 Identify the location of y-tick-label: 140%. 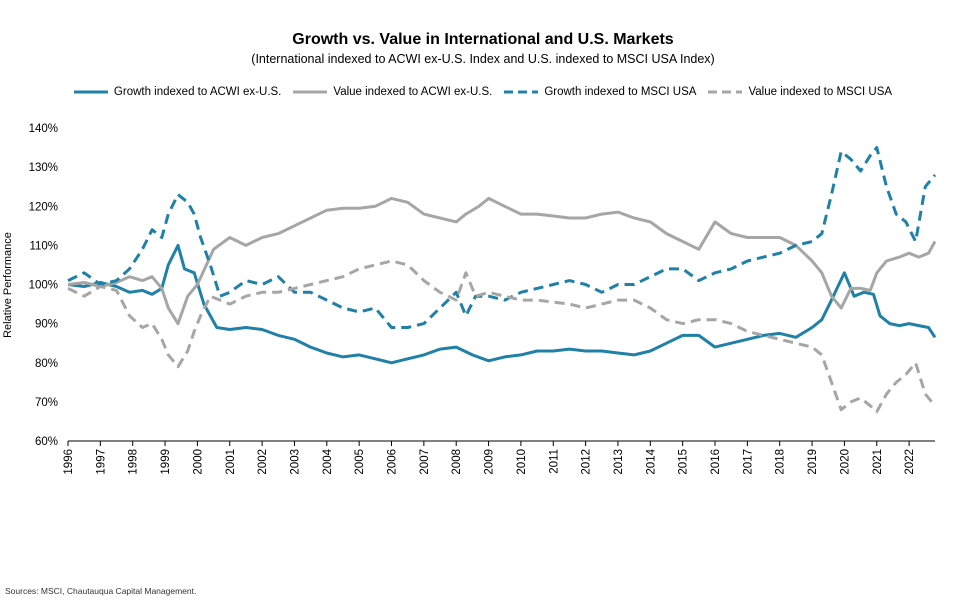
(43, 129).